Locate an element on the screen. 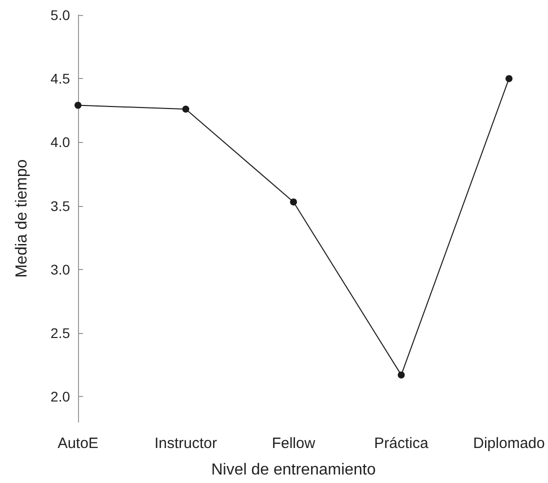 The height and width of the screenshot is (483, 548). y-axis-title: Media de tiempo is located at coordinates (22, 218).